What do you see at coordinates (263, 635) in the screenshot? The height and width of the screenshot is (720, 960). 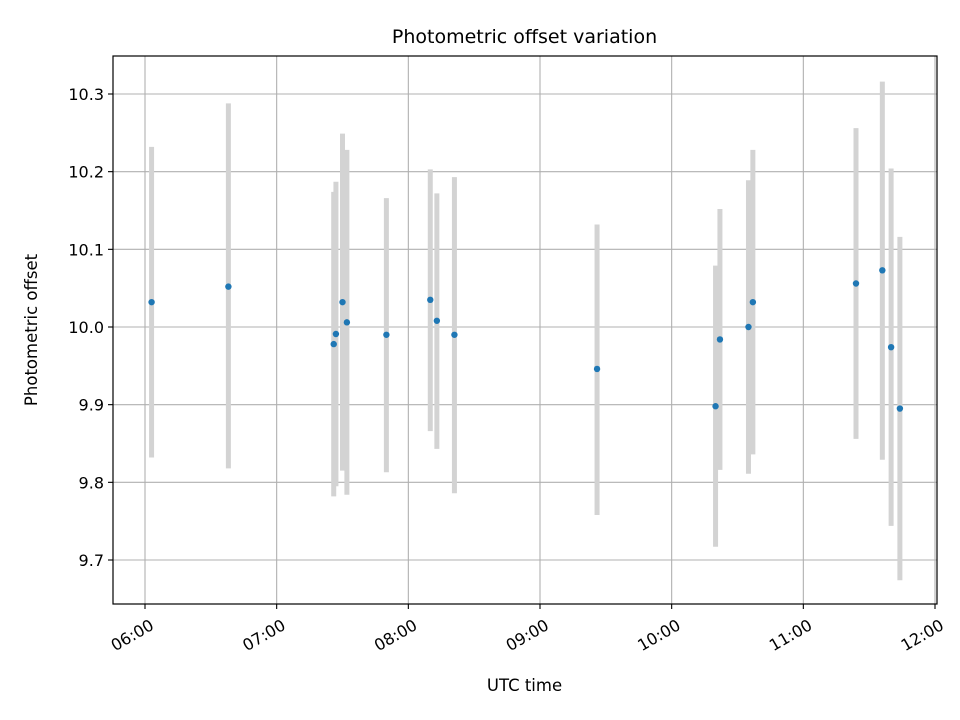 I see `x-tick-label: 07:00` at bounding box center [263, 635].